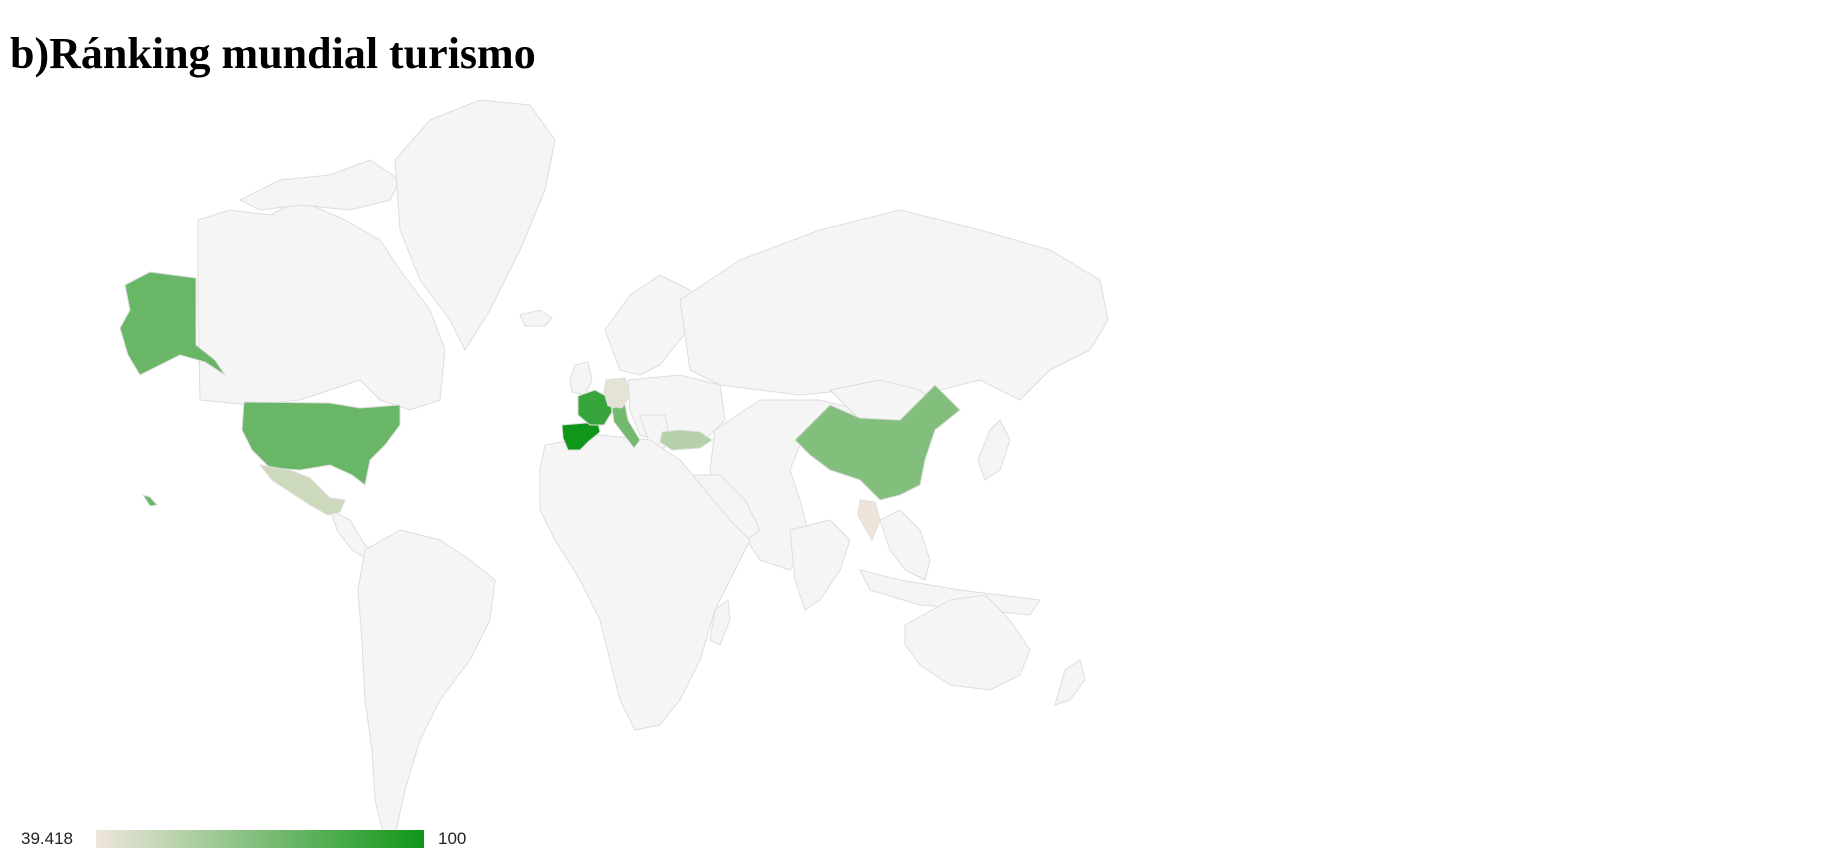  I want to click on country-india, so click(820, 565).